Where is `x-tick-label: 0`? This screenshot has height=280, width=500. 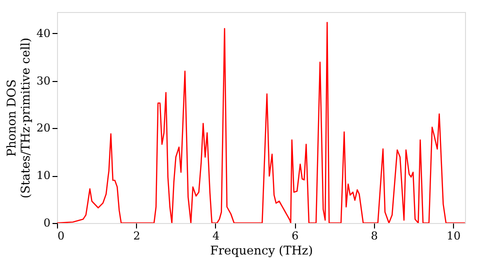 x-tick-label: 0 is located at coordinates (61, 236).